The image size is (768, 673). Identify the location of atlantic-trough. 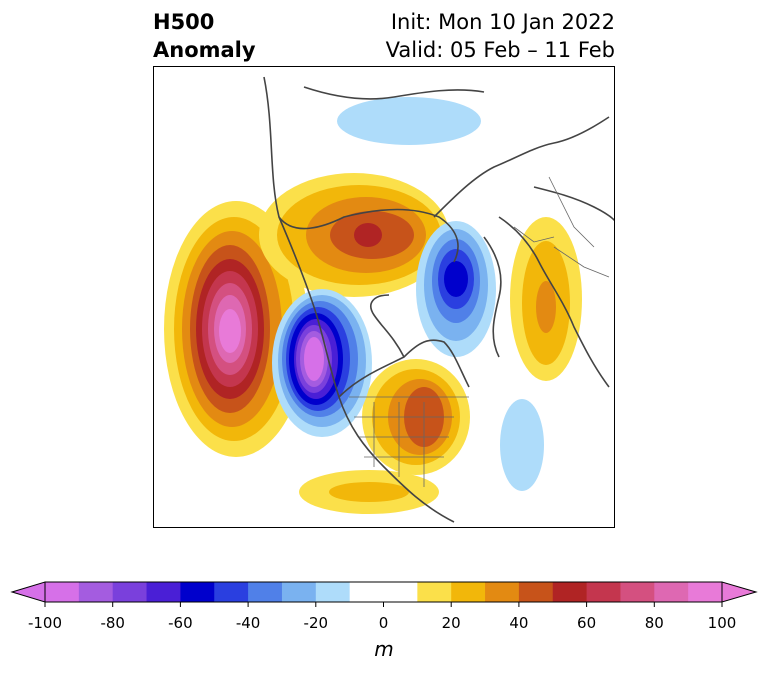
(522, 445).